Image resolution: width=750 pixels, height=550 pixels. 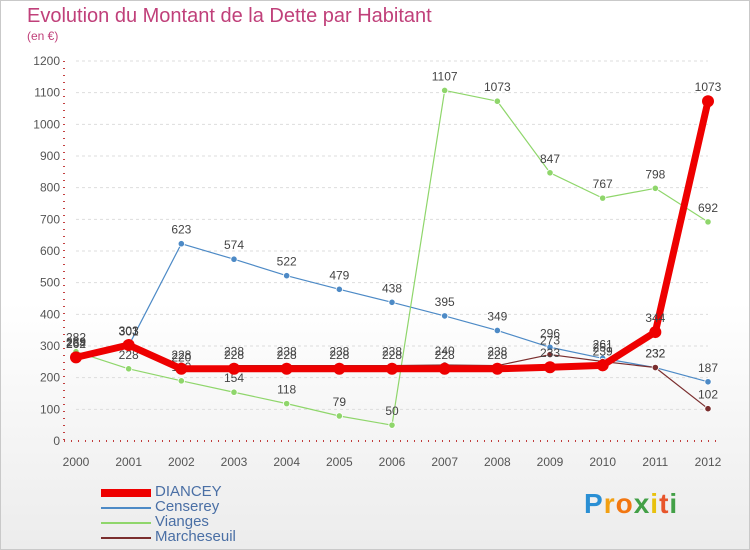 I want to click on x-tick-label: 2012, so click(x=708, y=462).